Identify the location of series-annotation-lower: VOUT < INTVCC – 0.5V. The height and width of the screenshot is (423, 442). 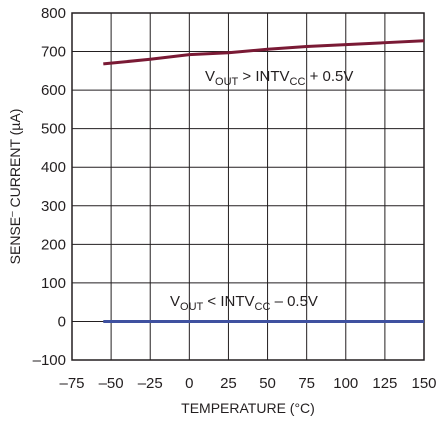
(244, 303).